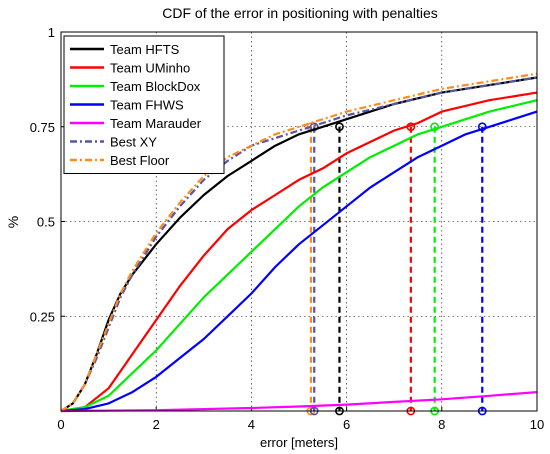 The width and height of the screenshot is (550, 454). I want to click on y-tick-label: 0.25, so click(42, 316).